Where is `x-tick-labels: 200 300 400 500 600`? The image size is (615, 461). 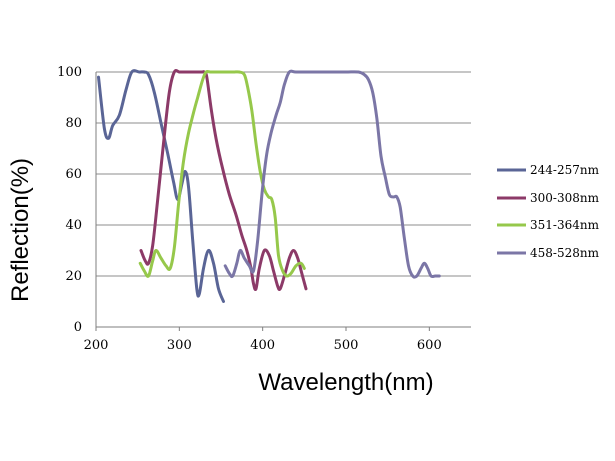
x-tick-labels: 200 300 400 500 600 is located at coordinates (263, 345).